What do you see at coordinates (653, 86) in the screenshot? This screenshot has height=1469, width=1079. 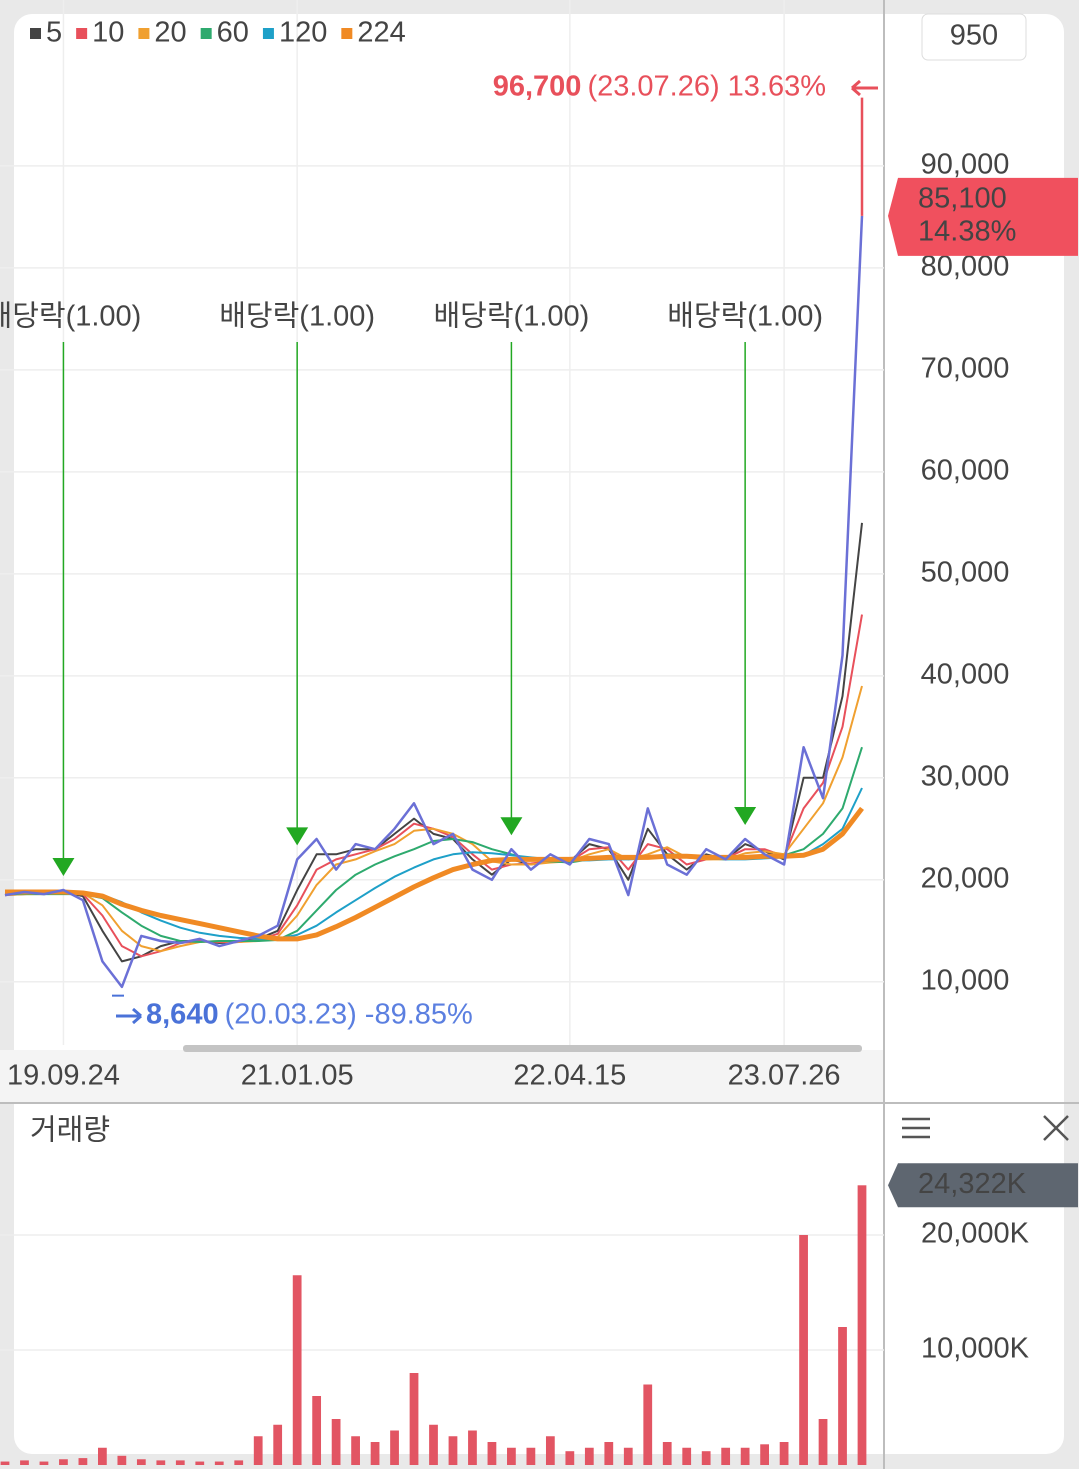 I see `high-date: (23.07.26)` at bounding box center [653, 86].